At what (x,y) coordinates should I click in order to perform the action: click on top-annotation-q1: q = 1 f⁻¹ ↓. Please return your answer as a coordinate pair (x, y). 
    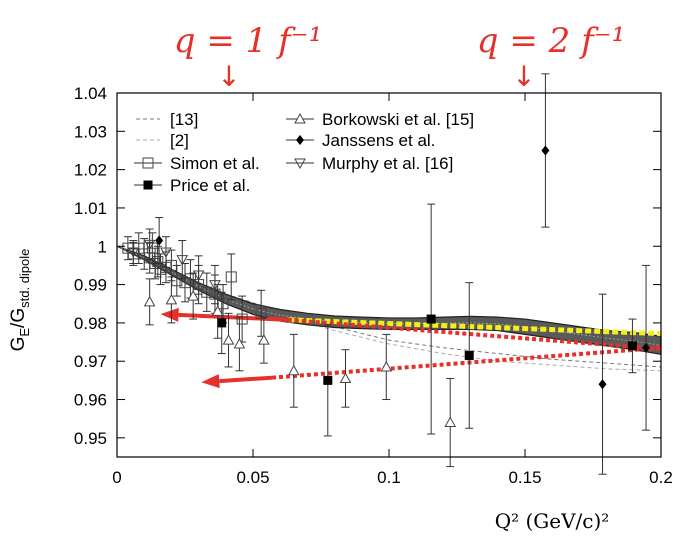
    Looking at the image, I should click on (248, 57).